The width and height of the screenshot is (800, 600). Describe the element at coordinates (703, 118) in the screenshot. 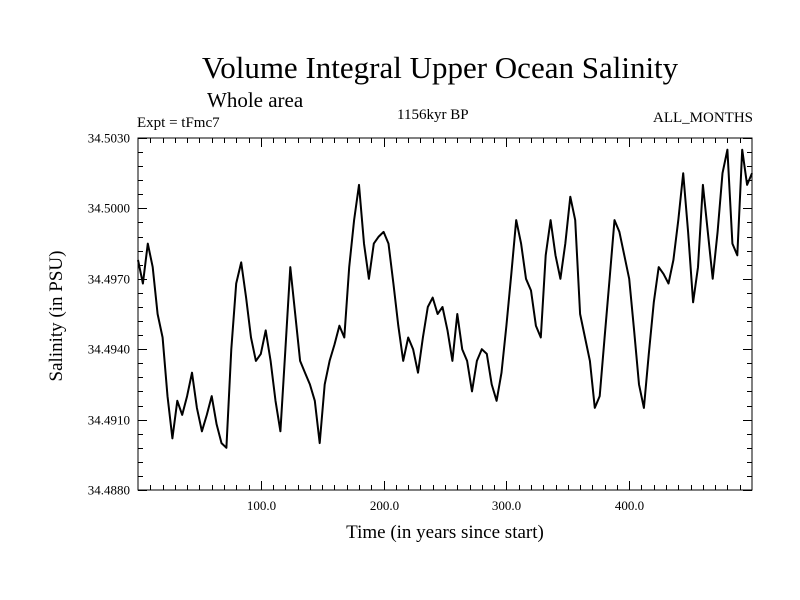

I see `months-label: ALL_MONTHS` at that location.